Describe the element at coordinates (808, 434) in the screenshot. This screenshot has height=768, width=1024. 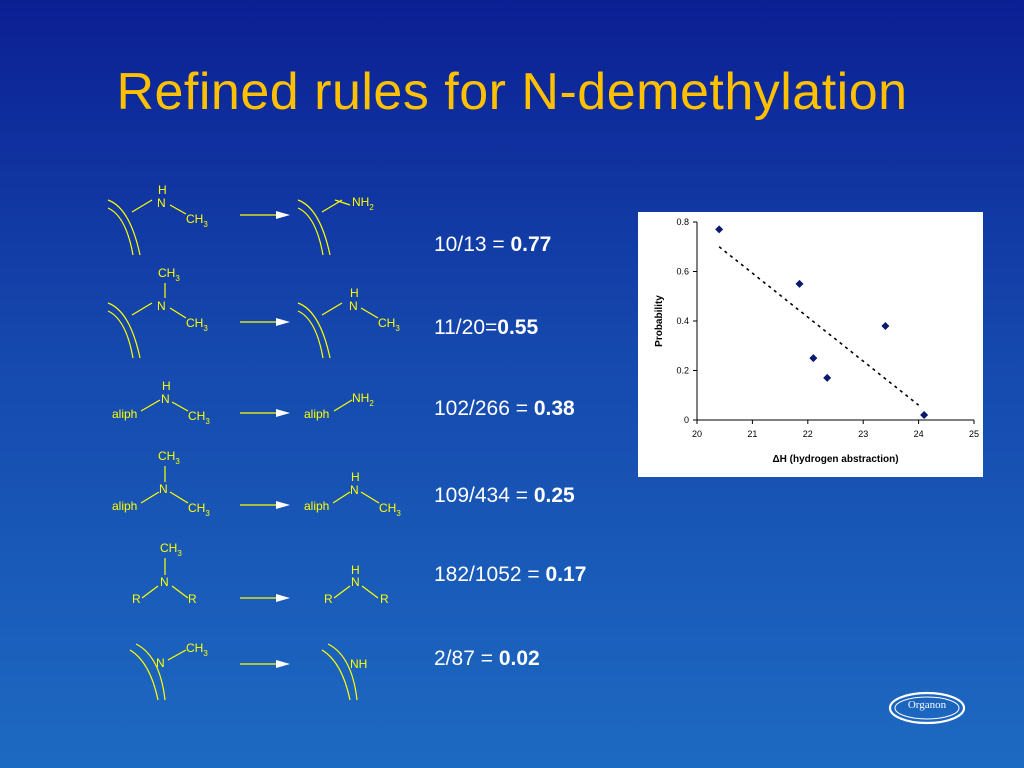
I see `x-tick-label: 22` at that location.